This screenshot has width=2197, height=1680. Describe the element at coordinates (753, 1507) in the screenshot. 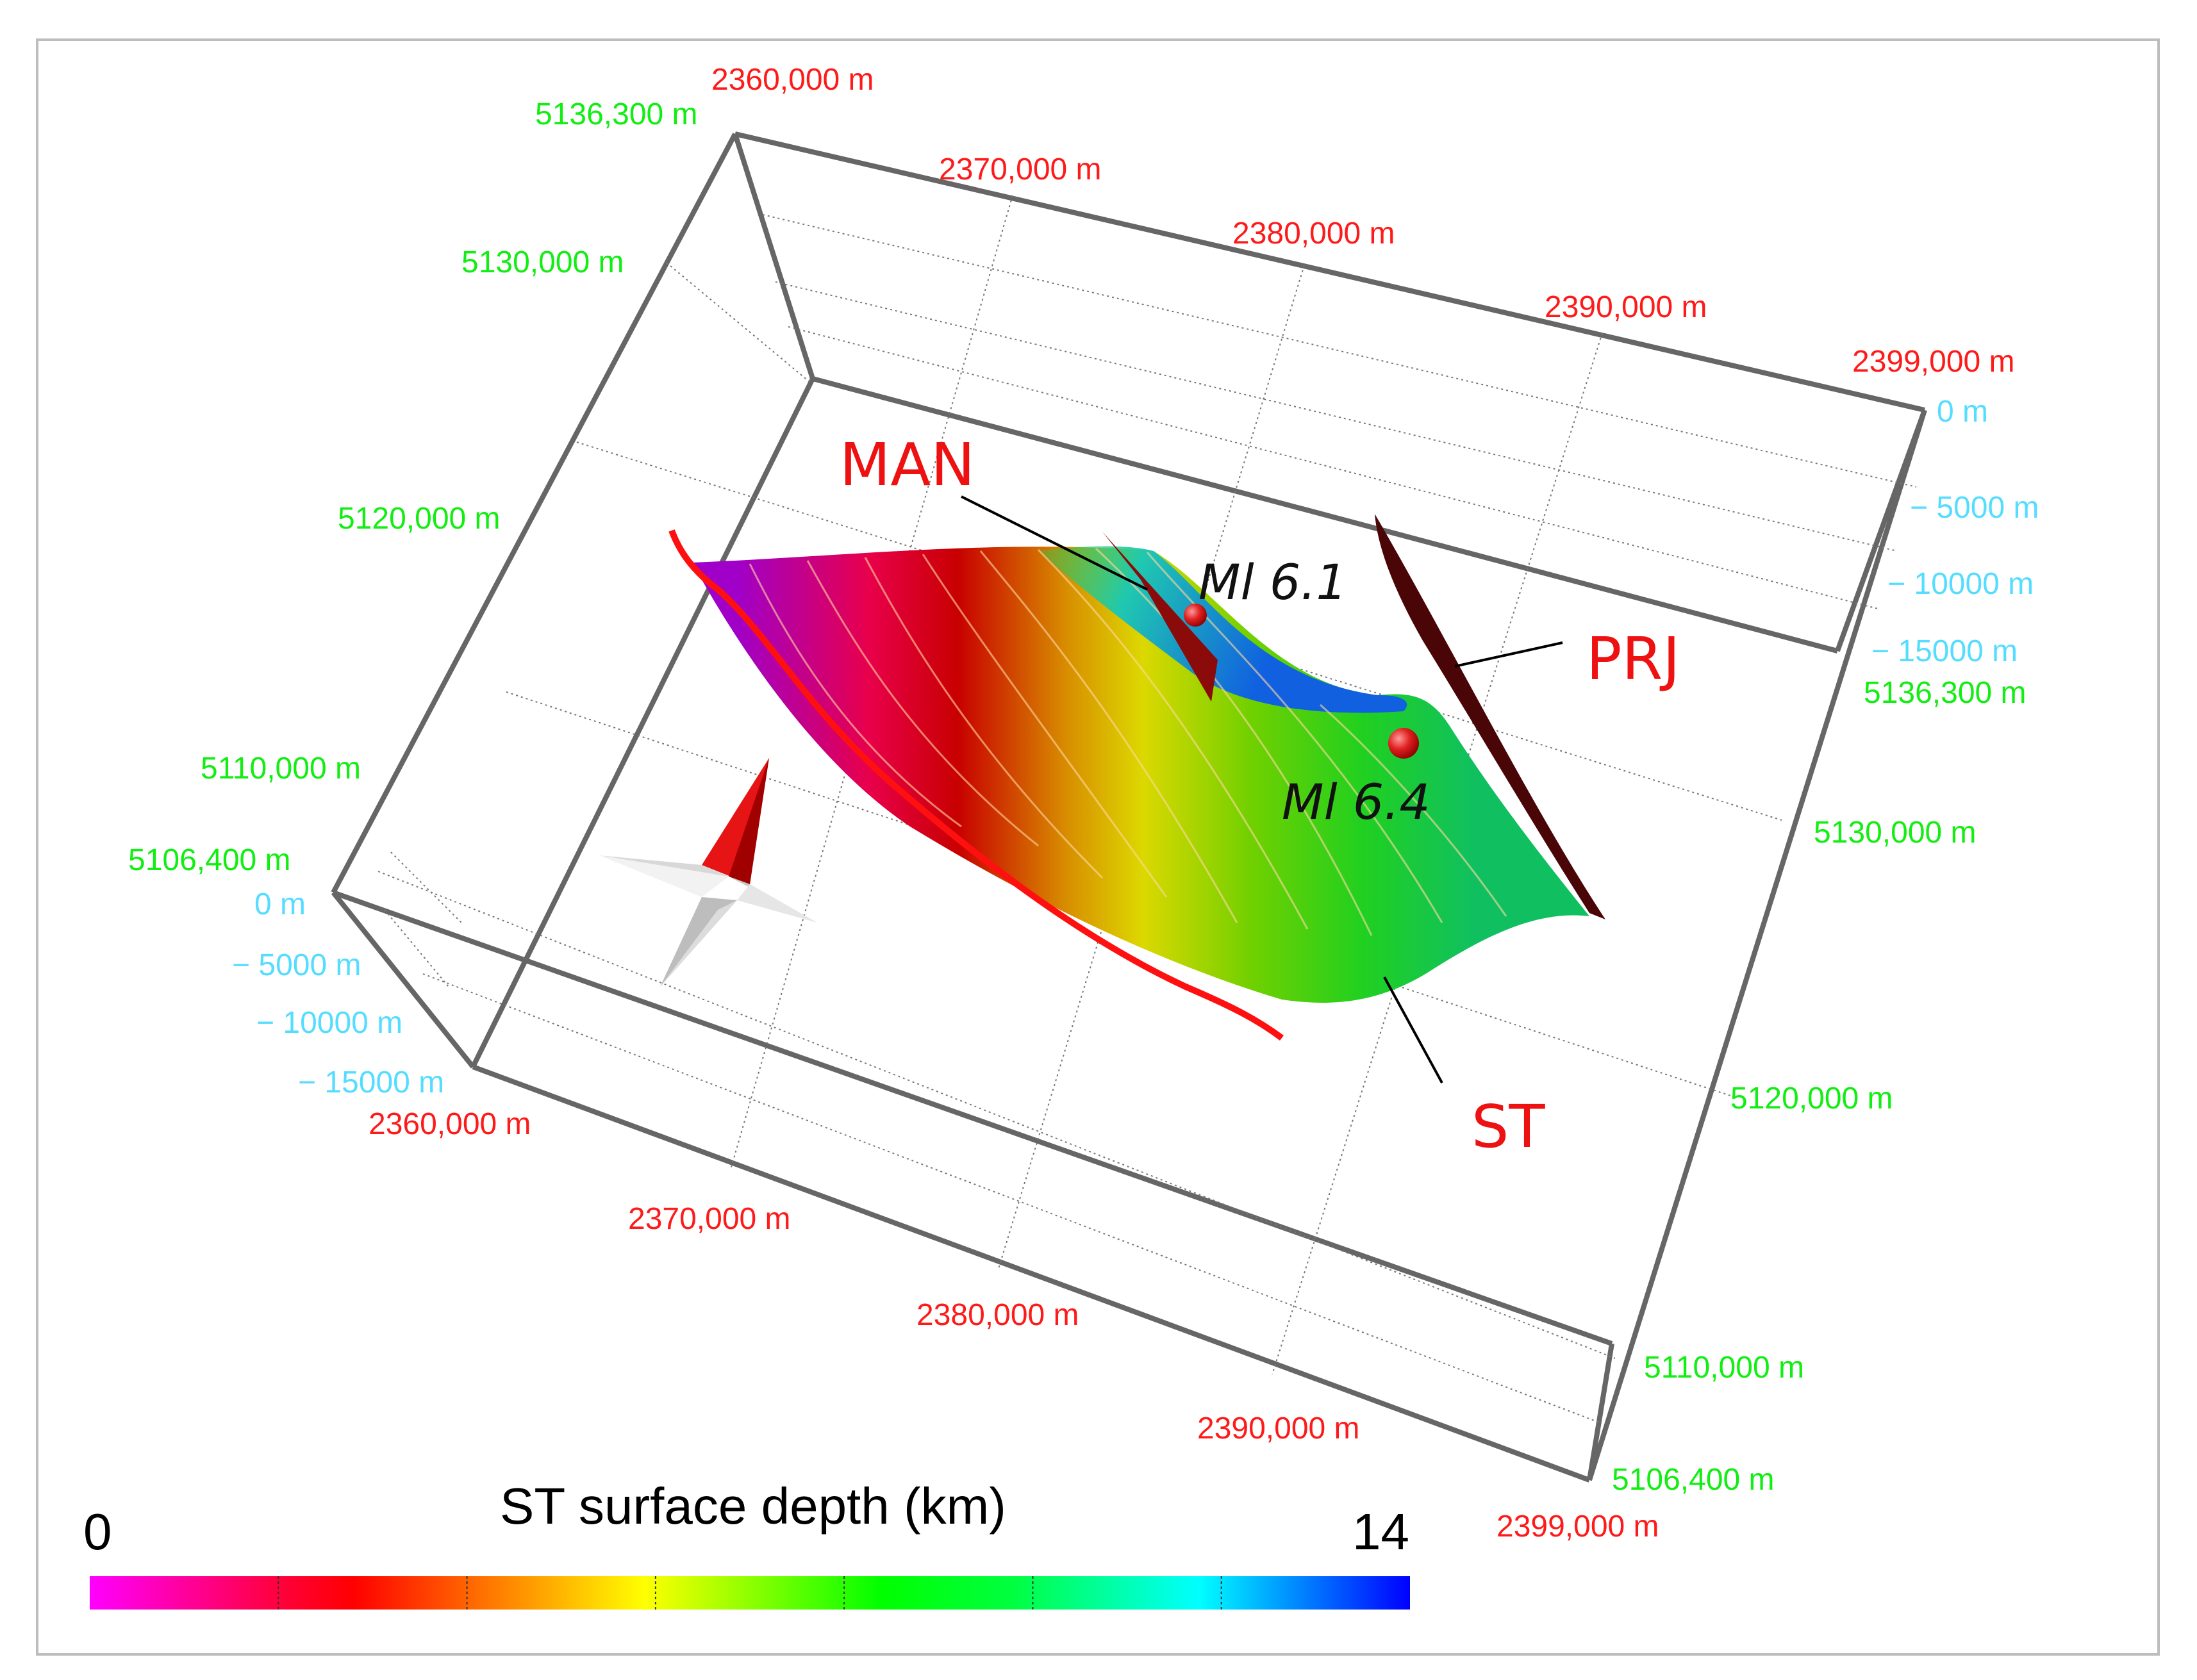

I see `colorbar-title: ST surface depth (km)` at that location.